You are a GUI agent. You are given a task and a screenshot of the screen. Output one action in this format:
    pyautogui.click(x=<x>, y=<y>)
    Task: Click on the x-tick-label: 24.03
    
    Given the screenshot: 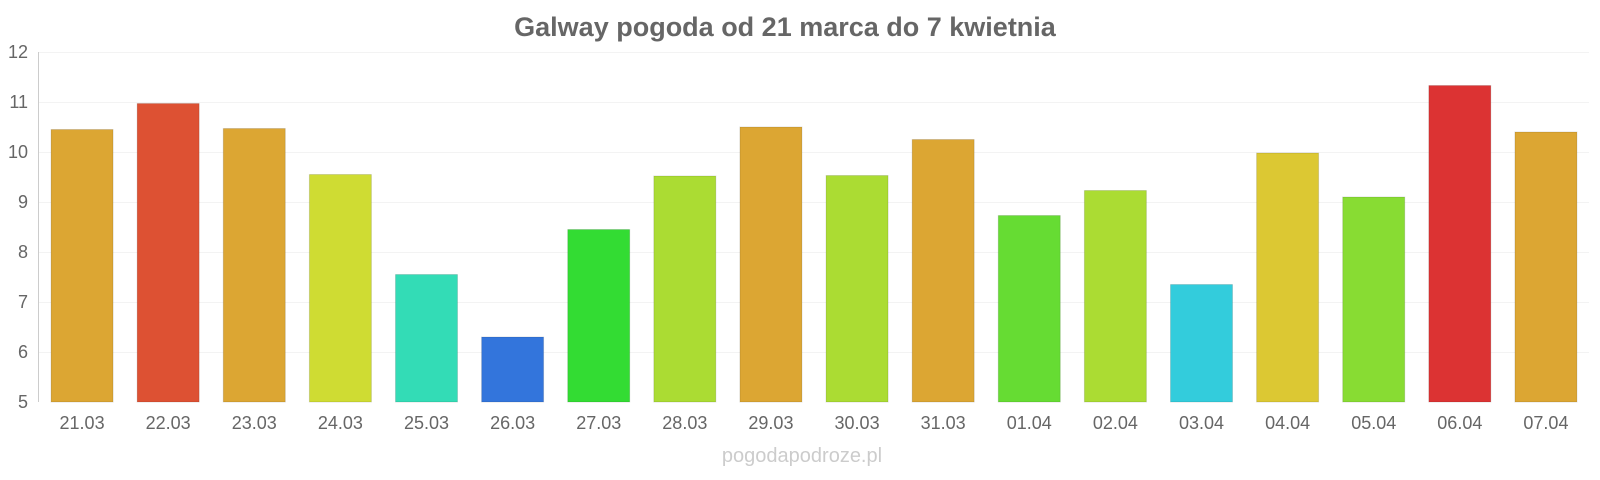 What is the action you would take?
    pyautogui.click(x=340, y=423)
    